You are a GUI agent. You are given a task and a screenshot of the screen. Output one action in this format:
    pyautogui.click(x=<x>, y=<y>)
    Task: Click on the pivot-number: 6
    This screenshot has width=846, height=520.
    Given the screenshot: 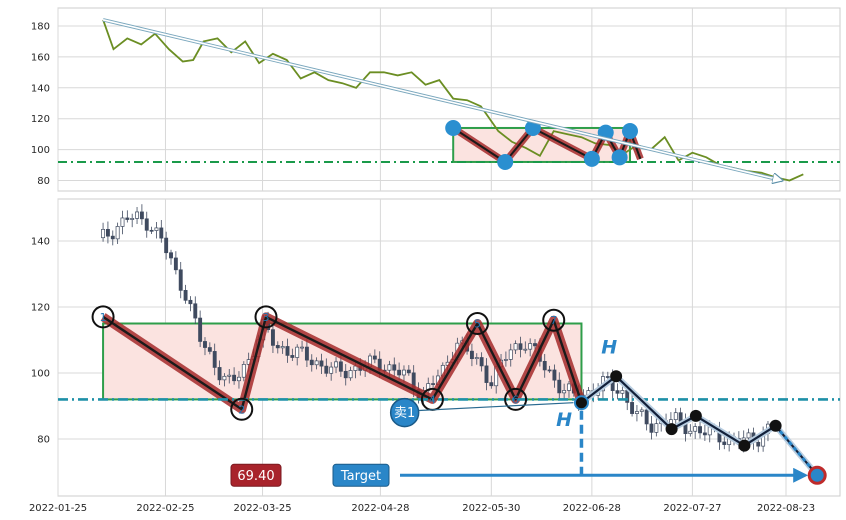 What is the action you would take?
    pyautogui.click(x=515, y=399)
    